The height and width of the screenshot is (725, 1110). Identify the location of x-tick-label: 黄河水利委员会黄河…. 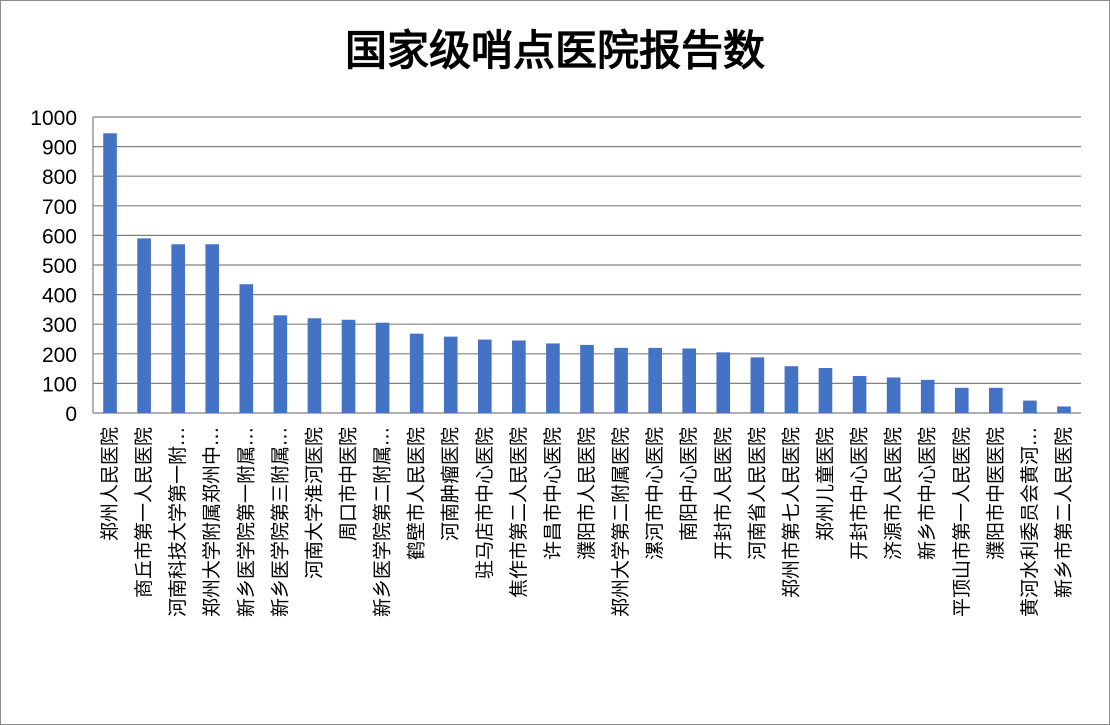
(1030, 522).